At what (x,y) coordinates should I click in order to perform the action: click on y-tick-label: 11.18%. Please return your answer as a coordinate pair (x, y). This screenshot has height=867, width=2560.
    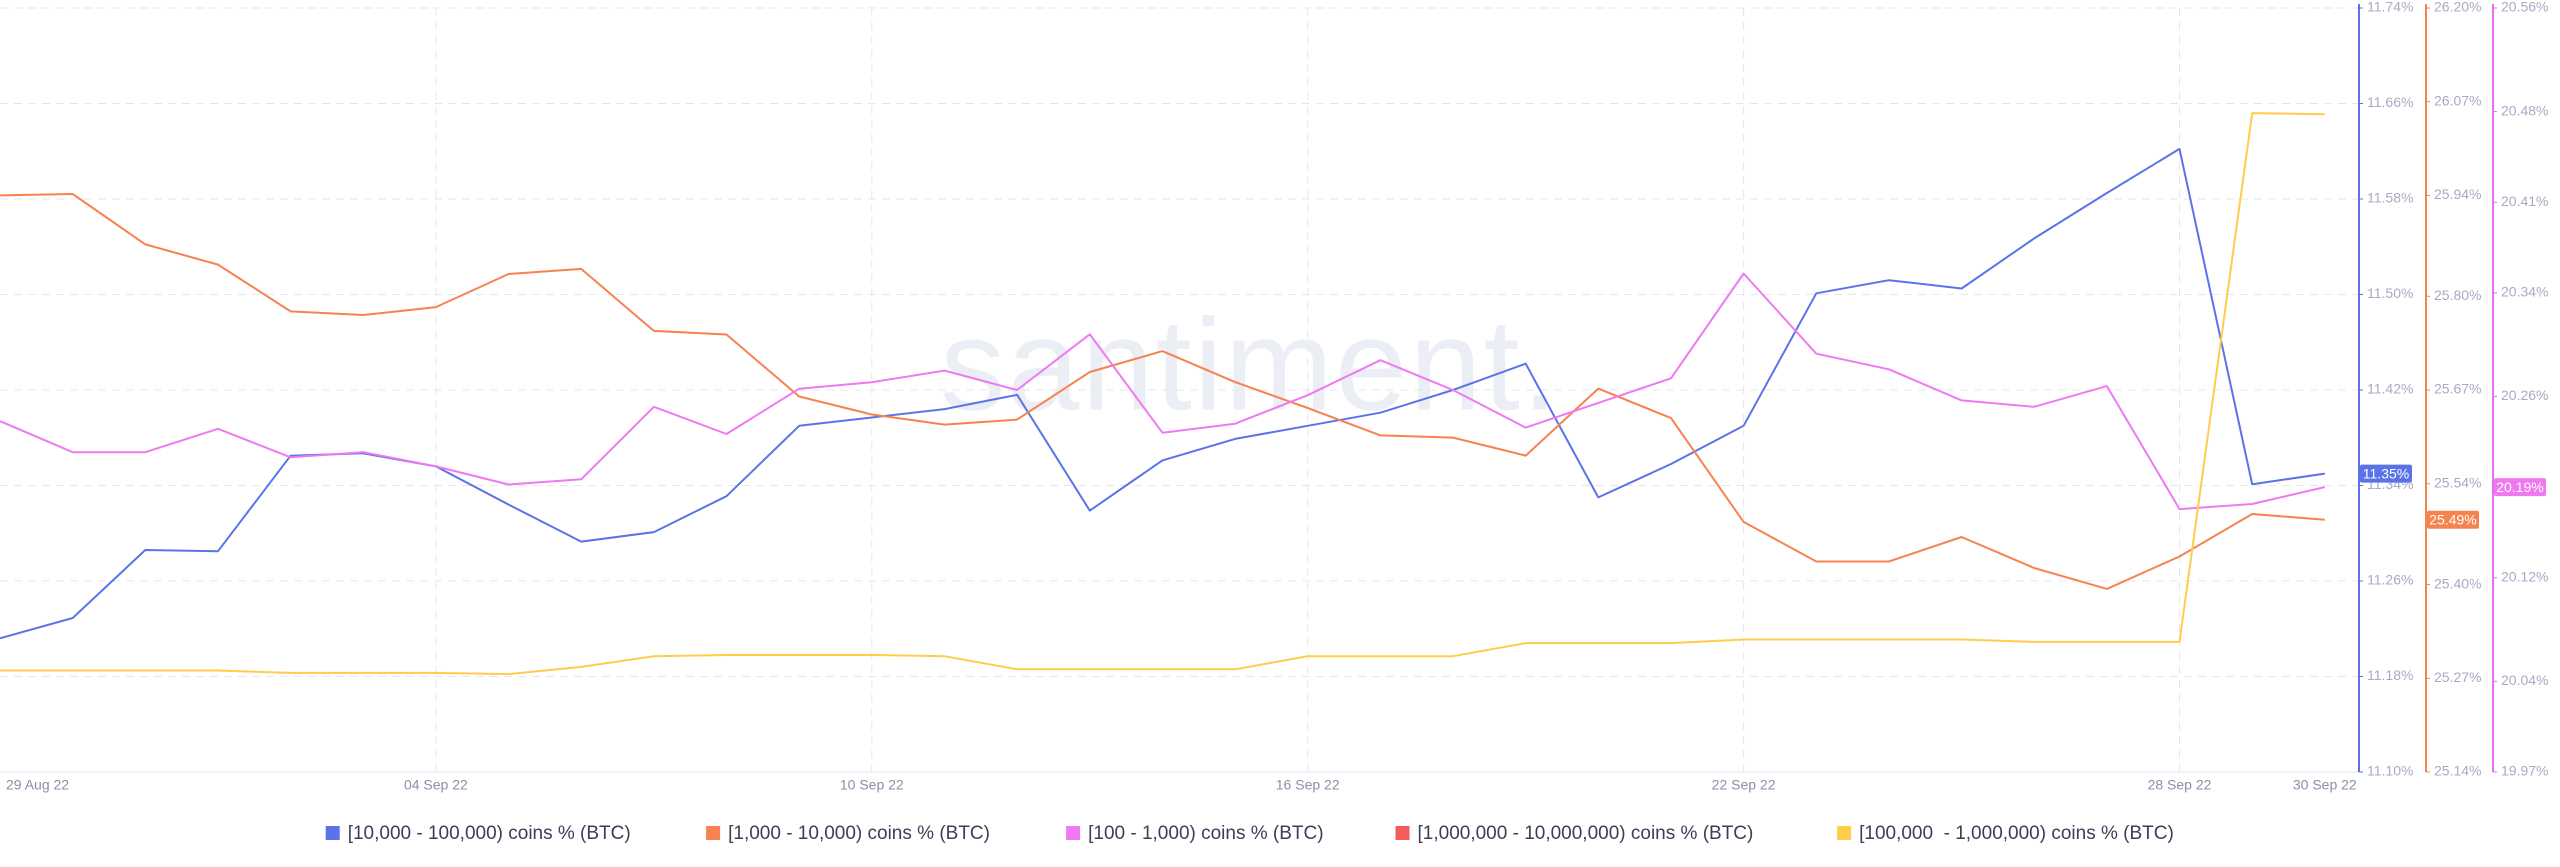
    Looking at the image, I should click on (2390, 675).